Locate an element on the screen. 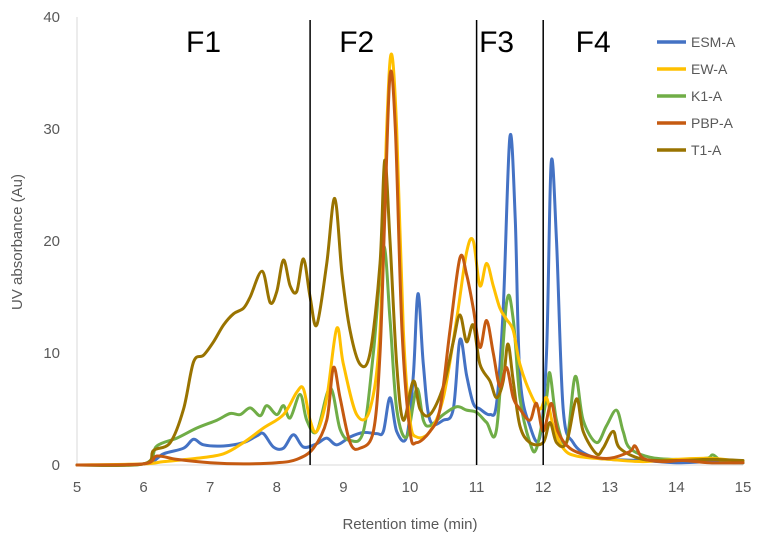 Image resolution: width=761 pixels, height=541 pixels. y-axis-title: UV absorbance (Au) is located at coordinates (17, 242).